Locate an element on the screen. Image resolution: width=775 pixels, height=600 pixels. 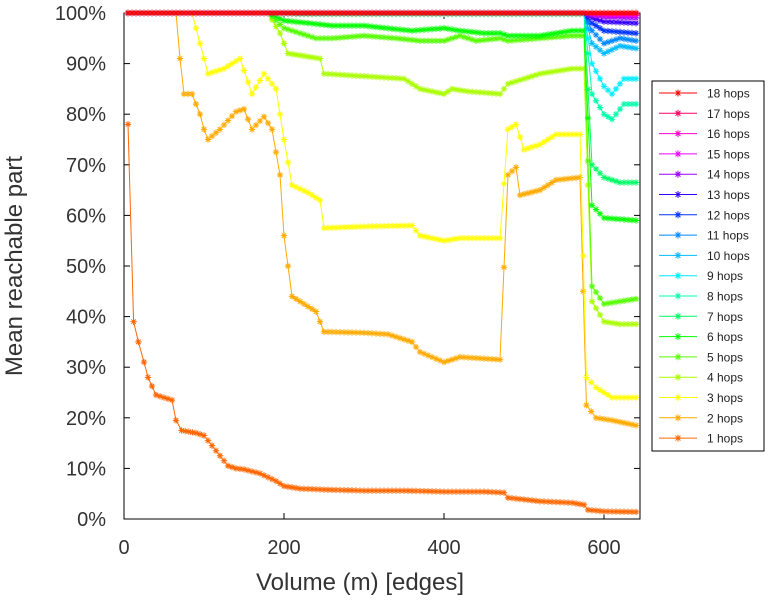
y-tick-label: 10% is located at coordinates (86, 469).